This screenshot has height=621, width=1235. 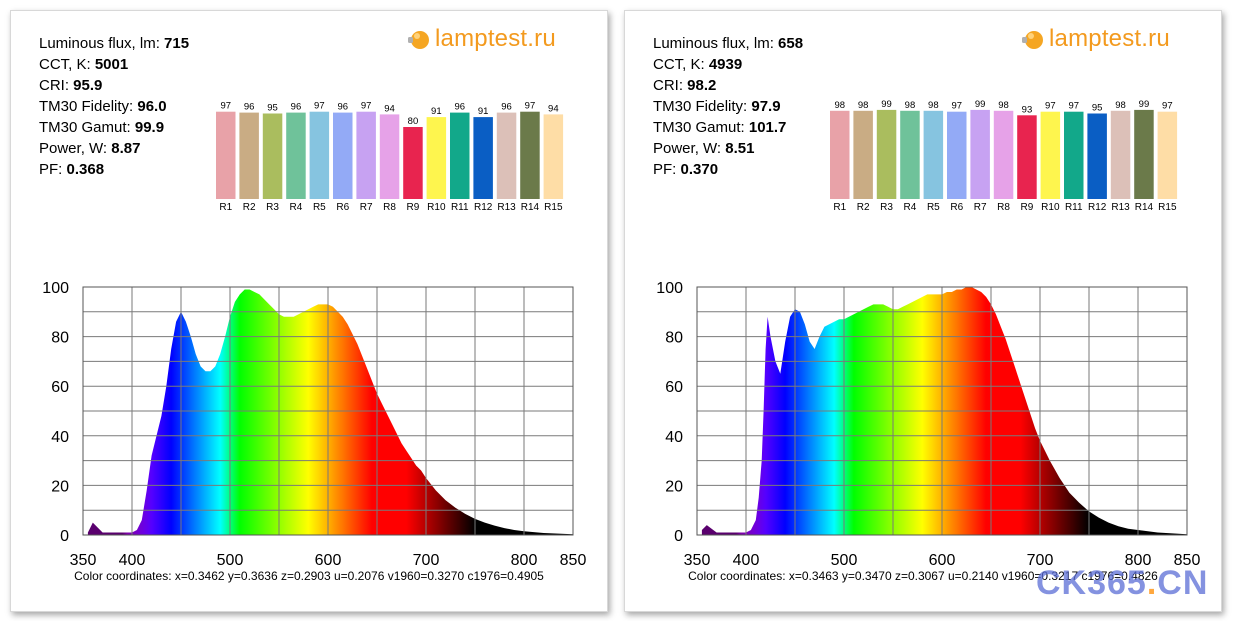 What do you see at coordinates (740, 148) in the screenshot?
I see `stat-value: 8.51` at bounding box center [740, 148].